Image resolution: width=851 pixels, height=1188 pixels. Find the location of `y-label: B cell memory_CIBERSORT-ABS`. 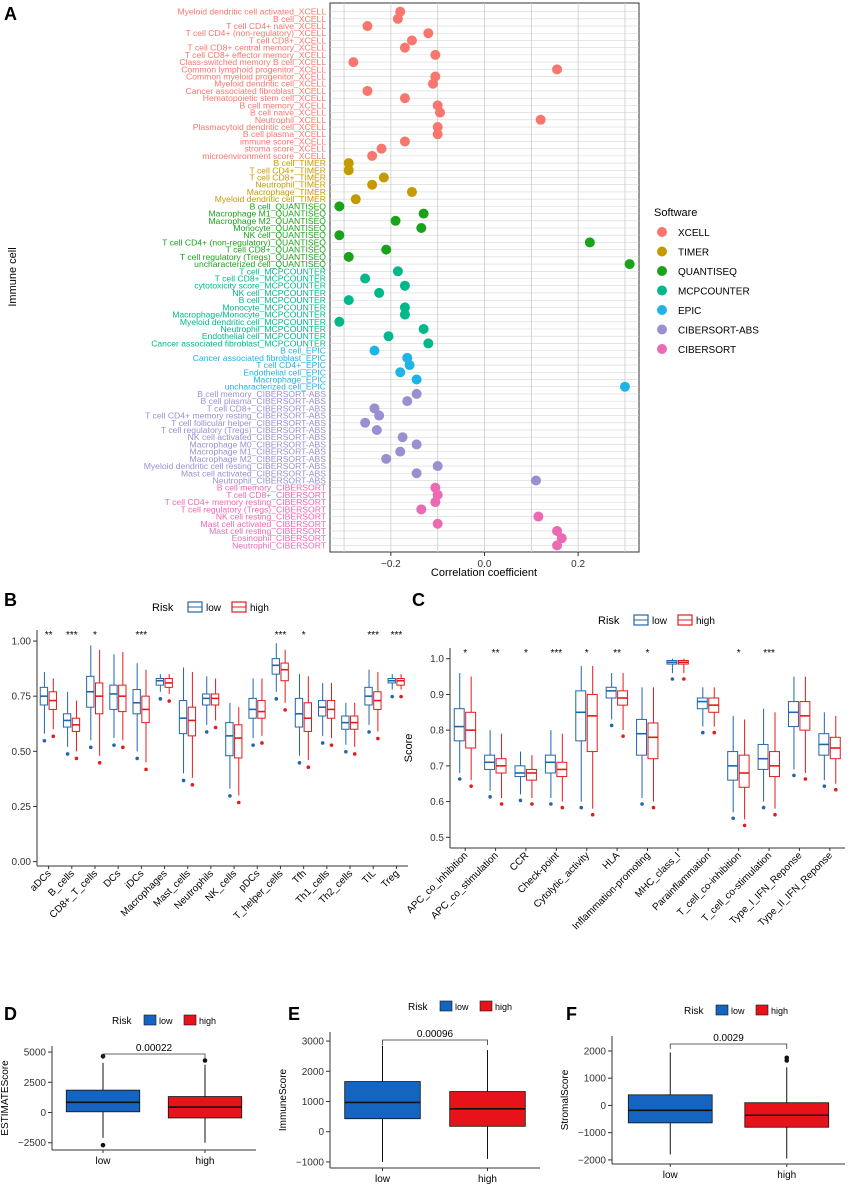

y-label: B cell memory_CIBERSORT-ABS is located at coordinates (261, 394).